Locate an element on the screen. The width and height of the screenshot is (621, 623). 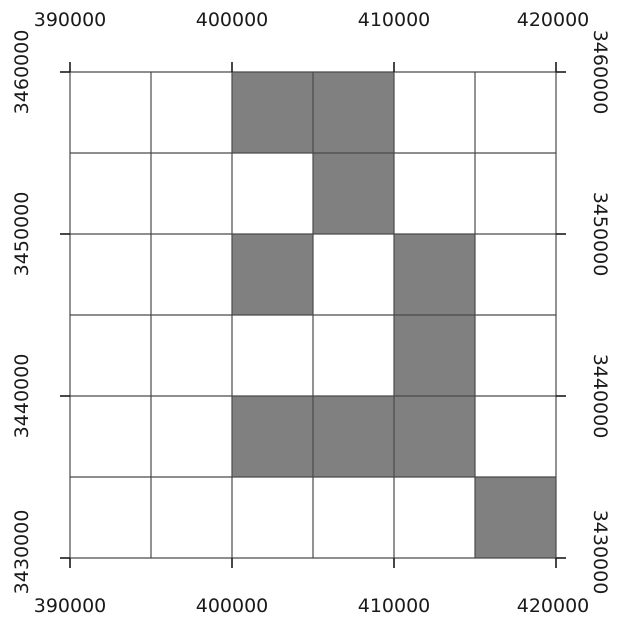
y-tick-label-right-3460000: 3460000 is located at coordinates (600, 72).